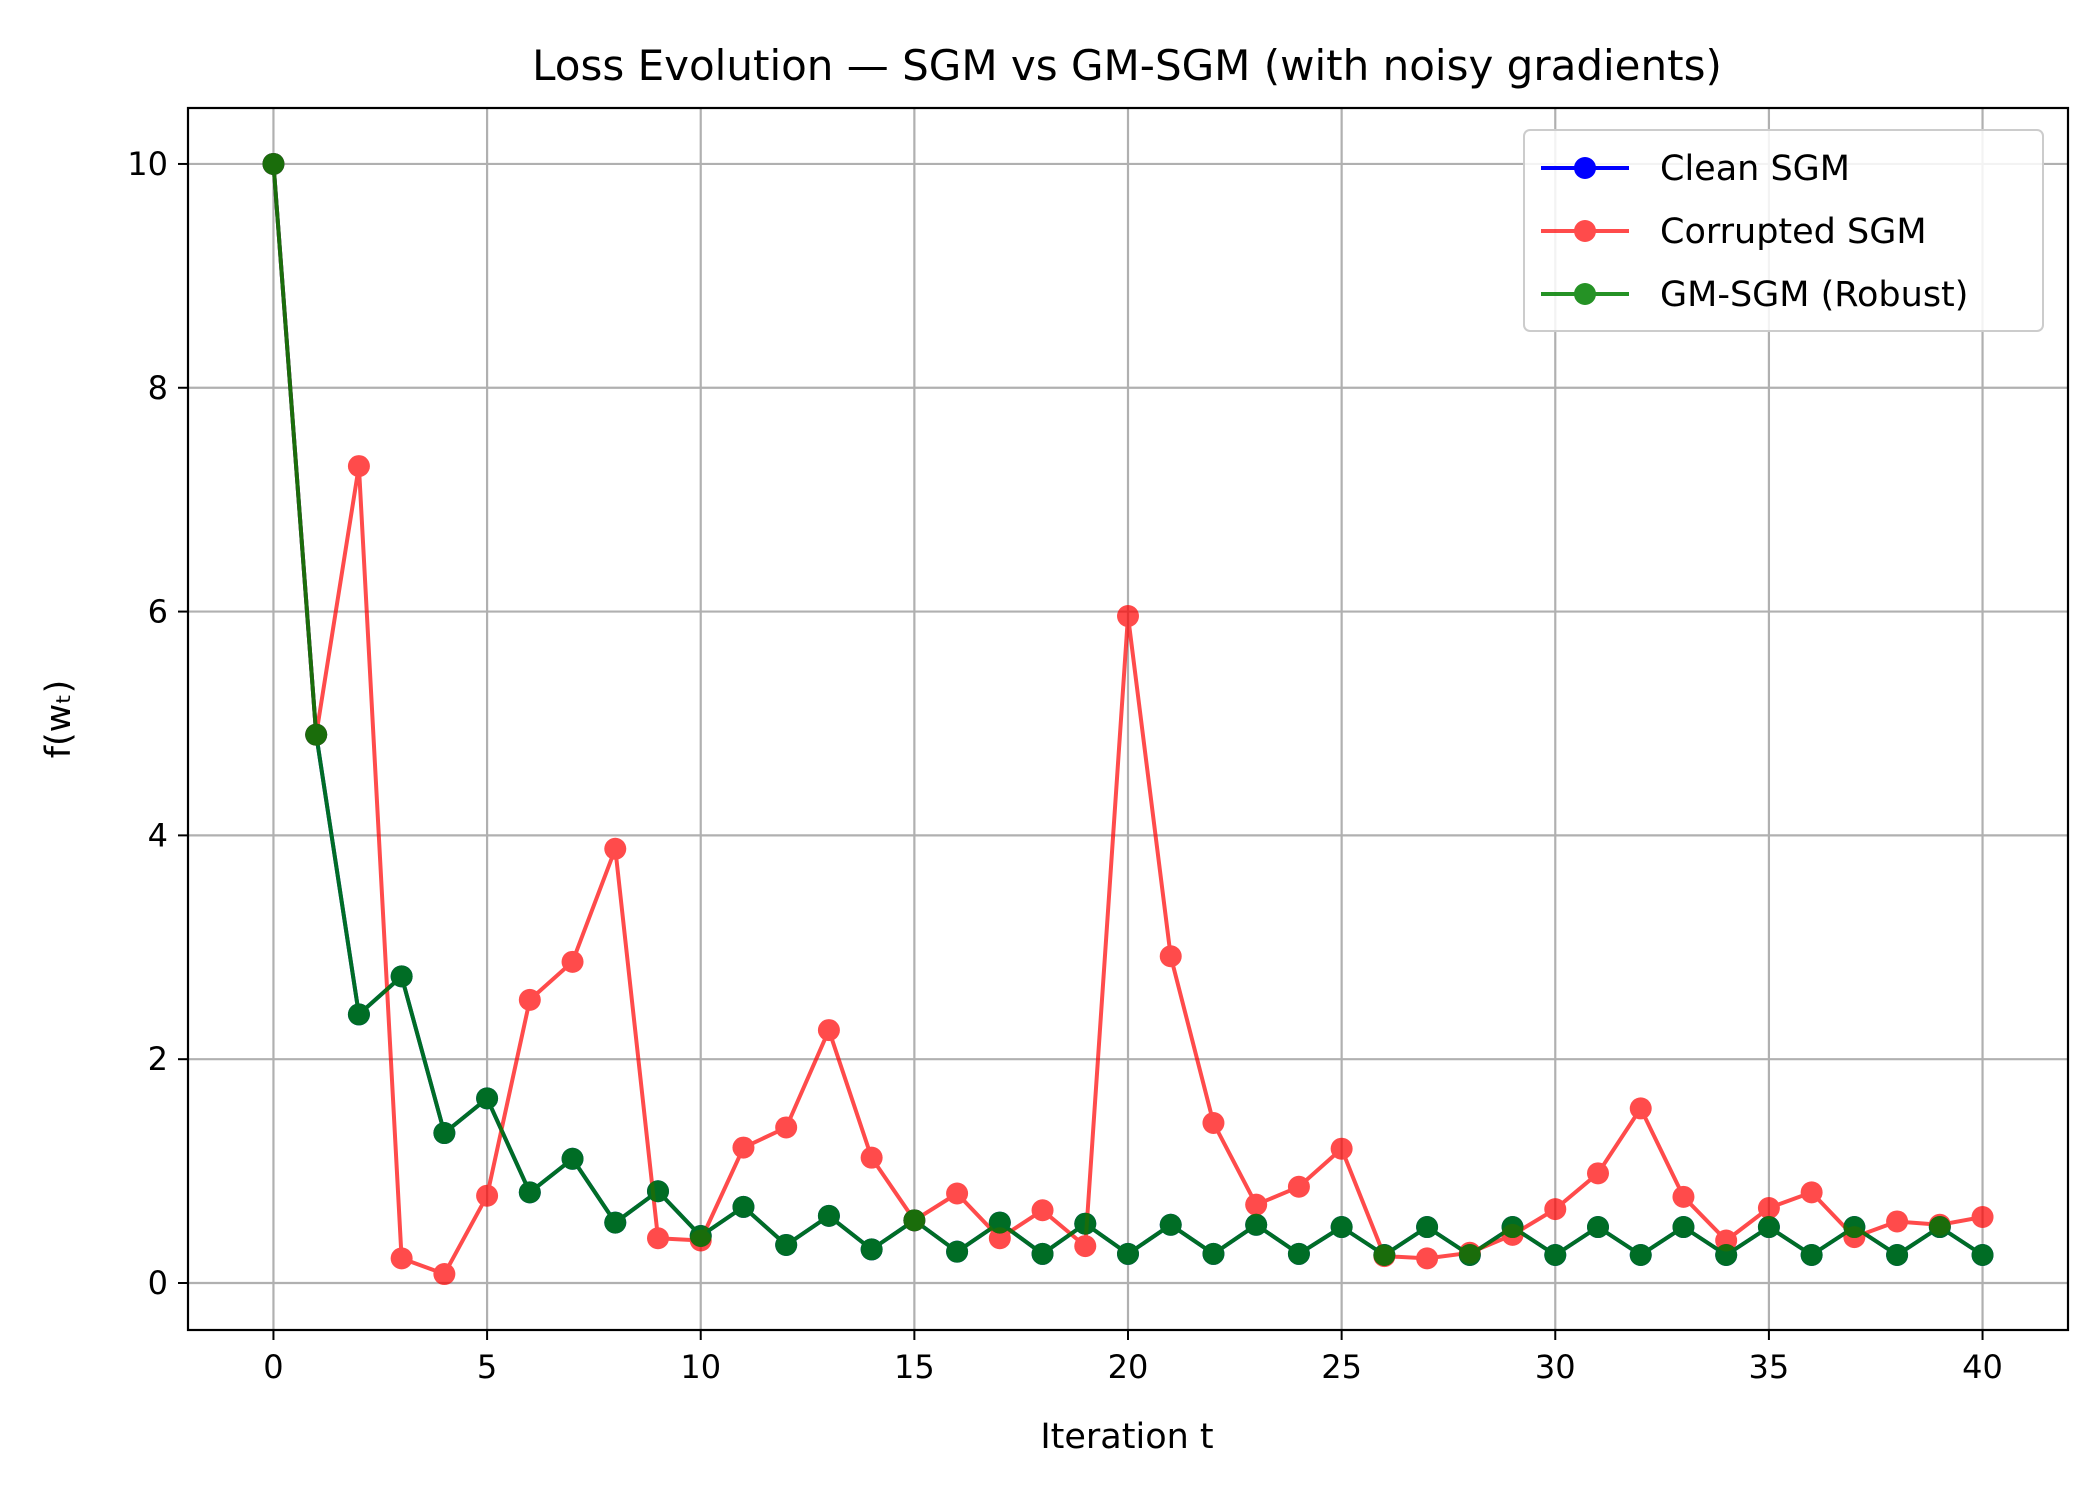  Describe the element at coordinates (1769, 1367) in the screenshot. I see `x-tick-label: 35` at that location.